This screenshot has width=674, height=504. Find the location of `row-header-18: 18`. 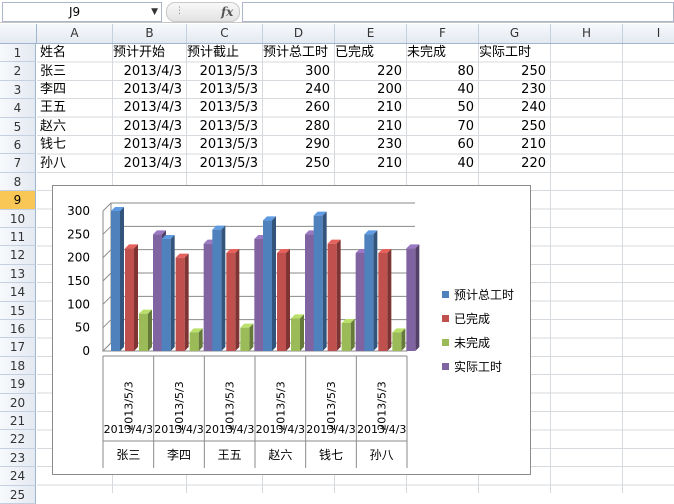

row-header-18: 18 is located at coordinates (18, 366).